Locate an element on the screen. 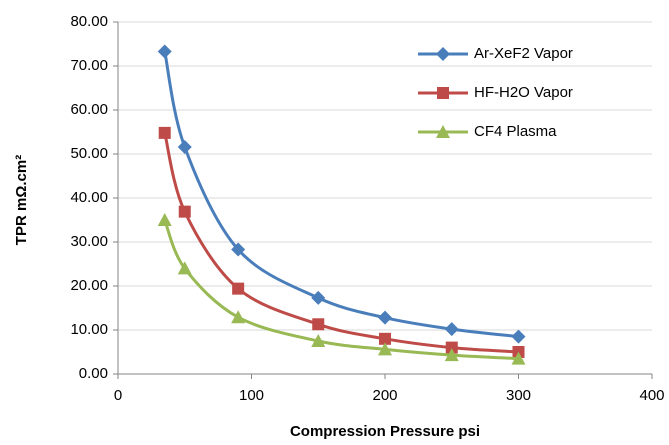 This screenshot has height=445, width=669. x-tick-label: 300 is located at coordinates (518, 395).